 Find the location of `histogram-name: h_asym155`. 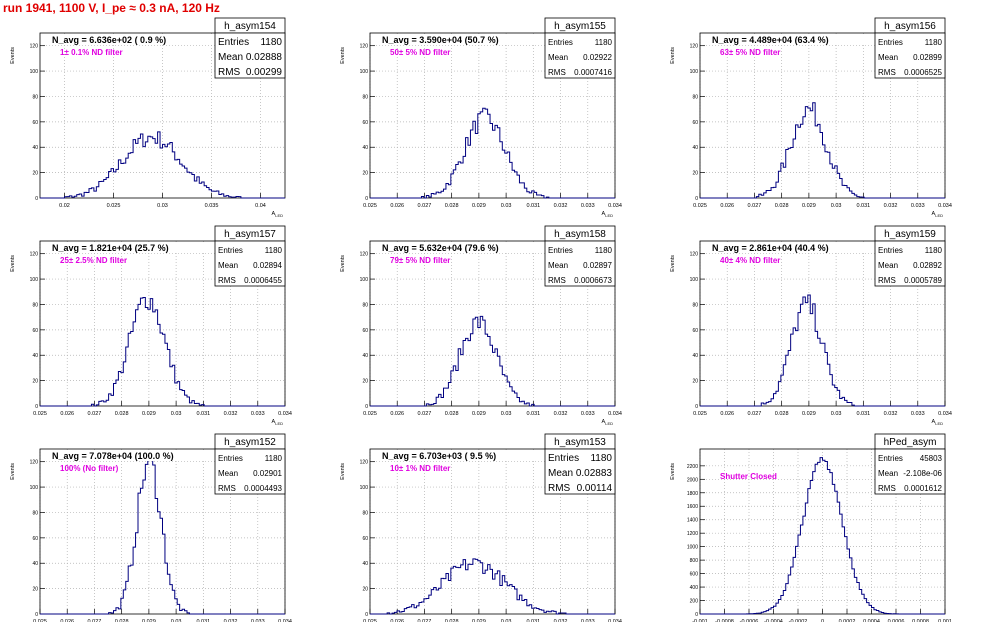

histogram-name: h_asym155 is located at coordinates (580, 26).